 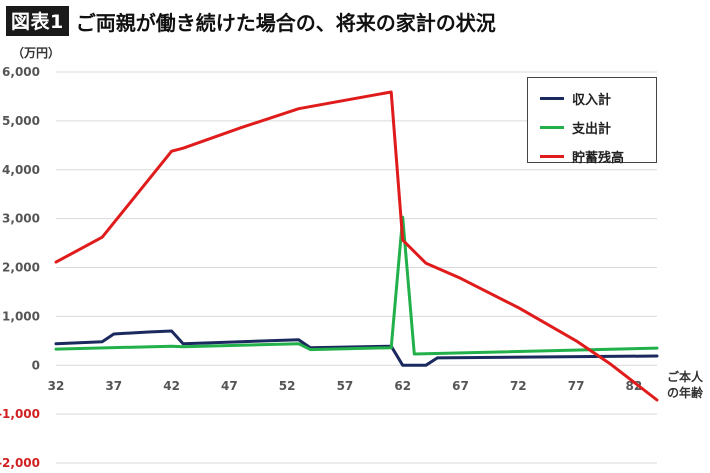 What do you see at coordinates (113, 386) in the screenshot?
I see `x-tick-label: 37` at bounding box center [113, 386].